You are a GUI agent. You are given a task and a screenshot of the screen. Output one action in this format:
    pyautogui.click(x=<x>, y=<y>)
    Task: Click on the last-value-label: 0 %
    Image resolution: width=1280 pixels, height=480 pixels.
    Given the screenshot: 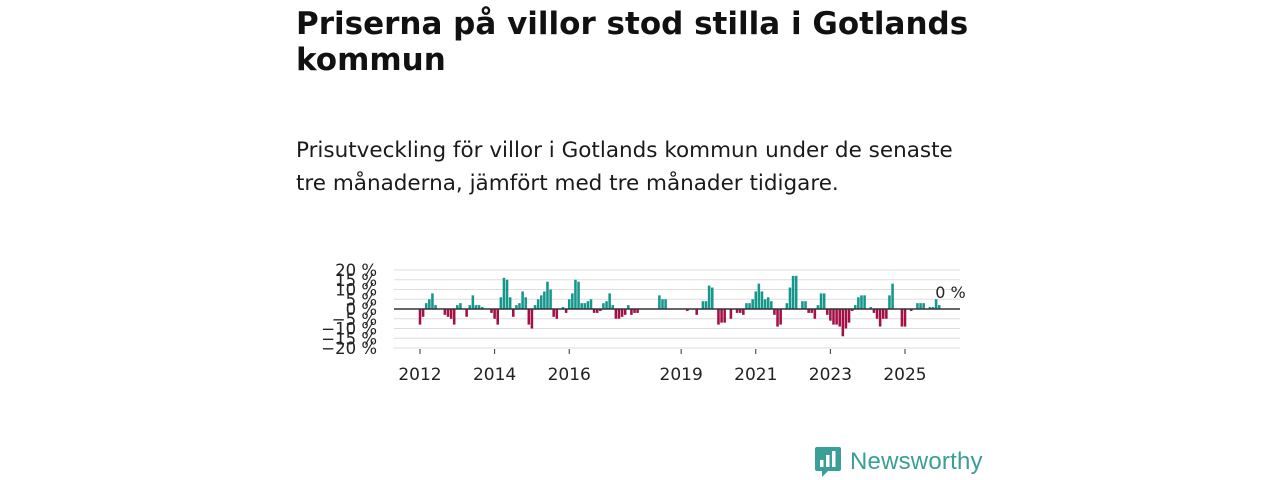 What is the action you would take?
    pyautogui.click(x=950, y=292)
    